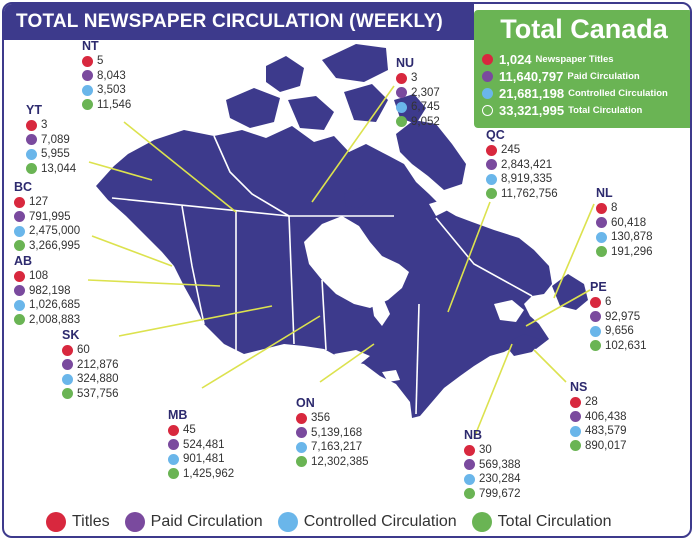  I want to click on province-stat-row: 406,438, so click(598, 417).